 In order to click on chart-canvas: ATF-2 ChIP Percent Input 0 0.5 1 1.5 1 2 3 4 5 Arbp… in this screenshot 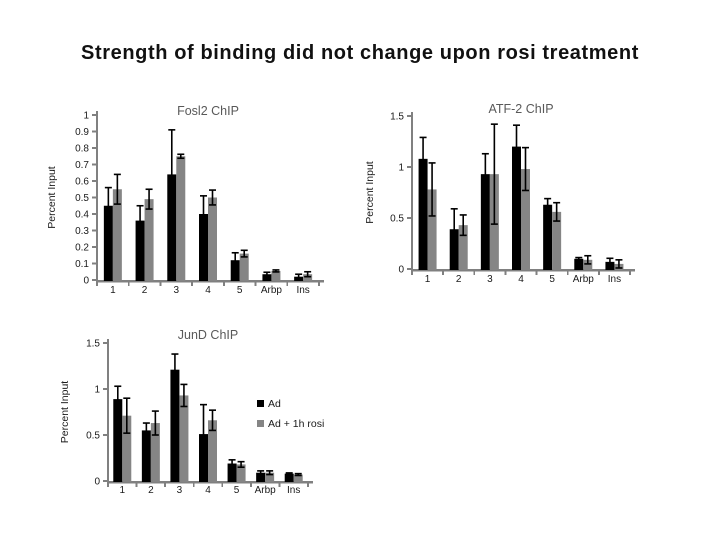, I will do `click(499, 193)`.